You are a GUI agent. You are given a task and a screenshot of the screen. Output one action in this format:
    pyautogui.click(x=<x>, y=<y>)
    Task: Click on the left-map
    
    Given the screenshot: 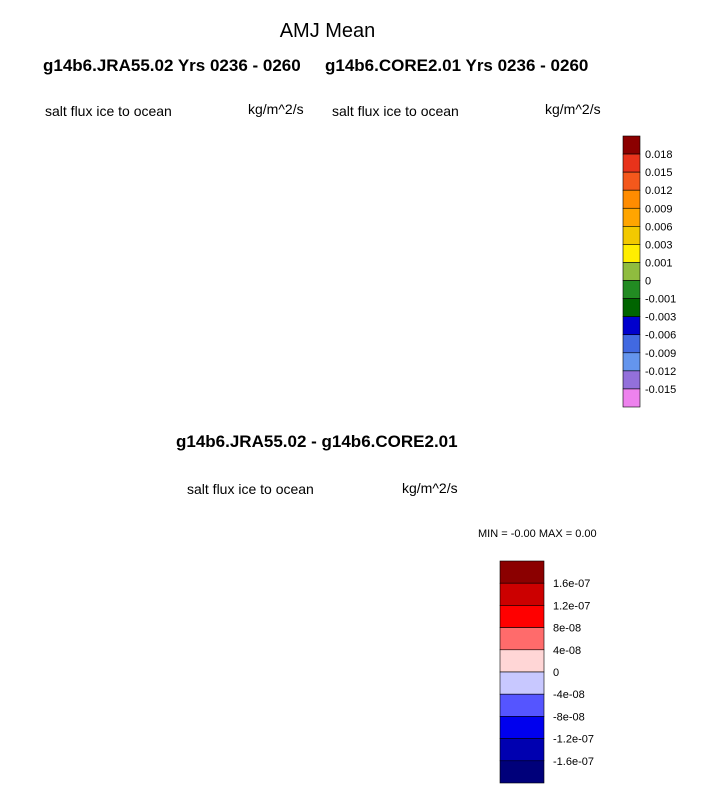 What is the action you would take?
    pyautogui.click(x=170, y=270)
    